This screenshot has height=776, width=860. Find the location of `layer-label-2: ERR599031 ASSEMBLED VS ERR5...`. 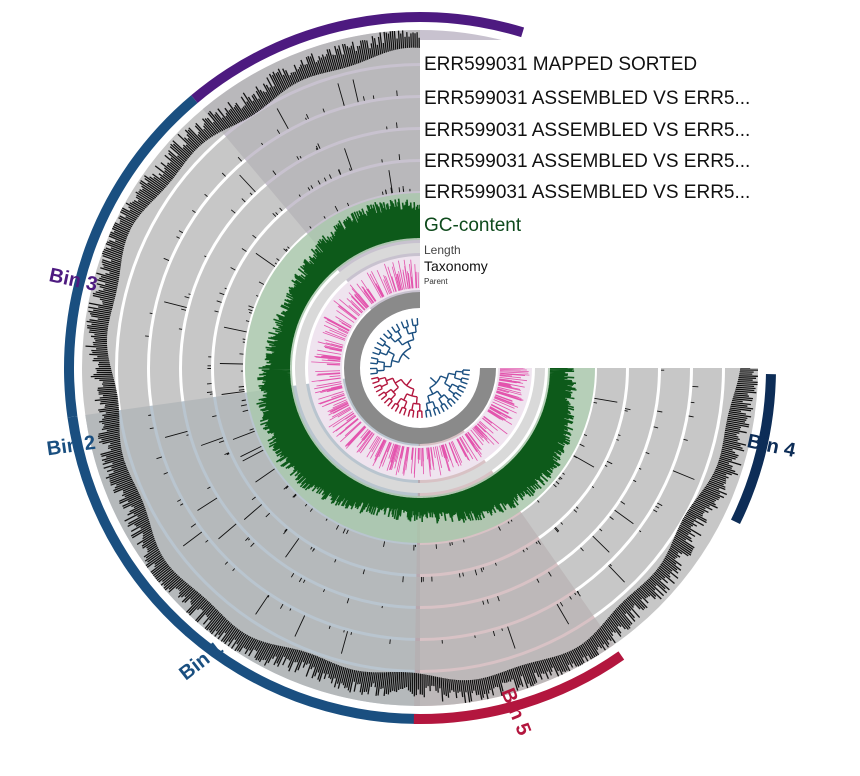

layer-label-2: ERR599031 ASSEMBLED VS ERR5... is located at coordinates (587, 98).